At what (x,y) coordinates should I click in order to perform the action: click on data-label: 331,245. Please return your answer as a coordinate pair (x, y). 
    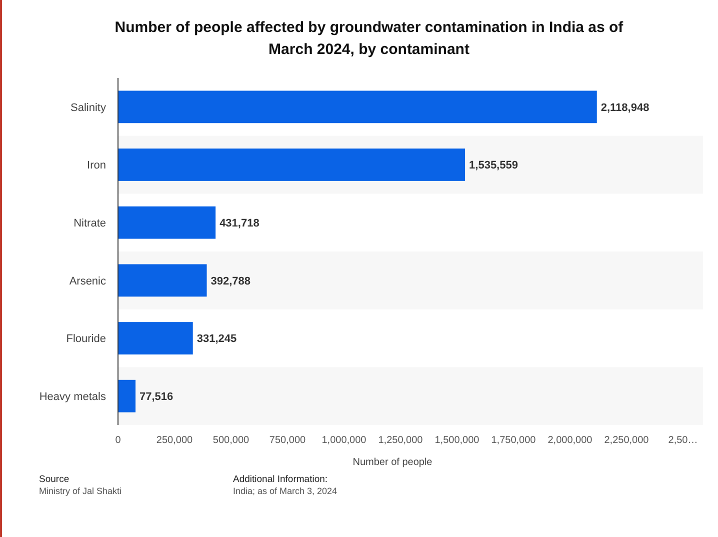
    Looking at the image, I should click on (216, 339).